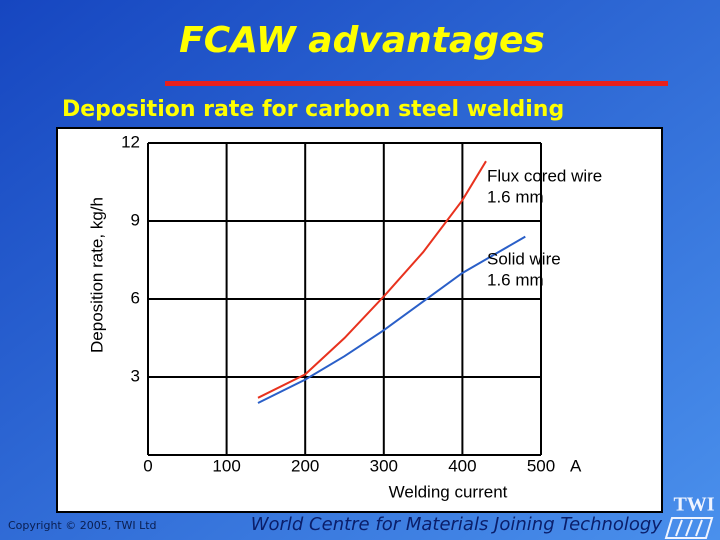 Image resolution: width=720 pixels, height=540 pixels. Describe the element at coordinates (384, 465) in the screenshot. I see `x-tick-label: 300` at that location.